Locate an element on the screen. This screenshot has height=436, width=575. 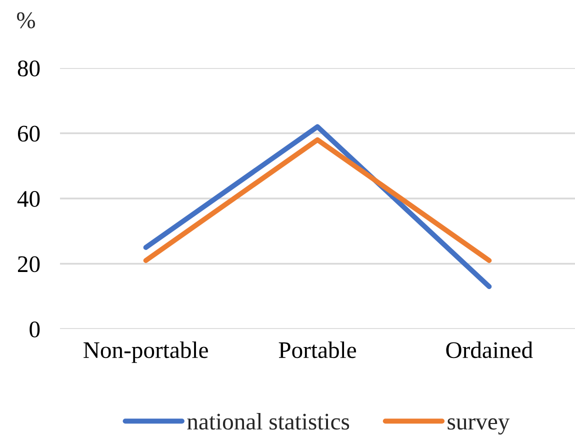
legend-label: national statistics is located at coordinates (268, 421).